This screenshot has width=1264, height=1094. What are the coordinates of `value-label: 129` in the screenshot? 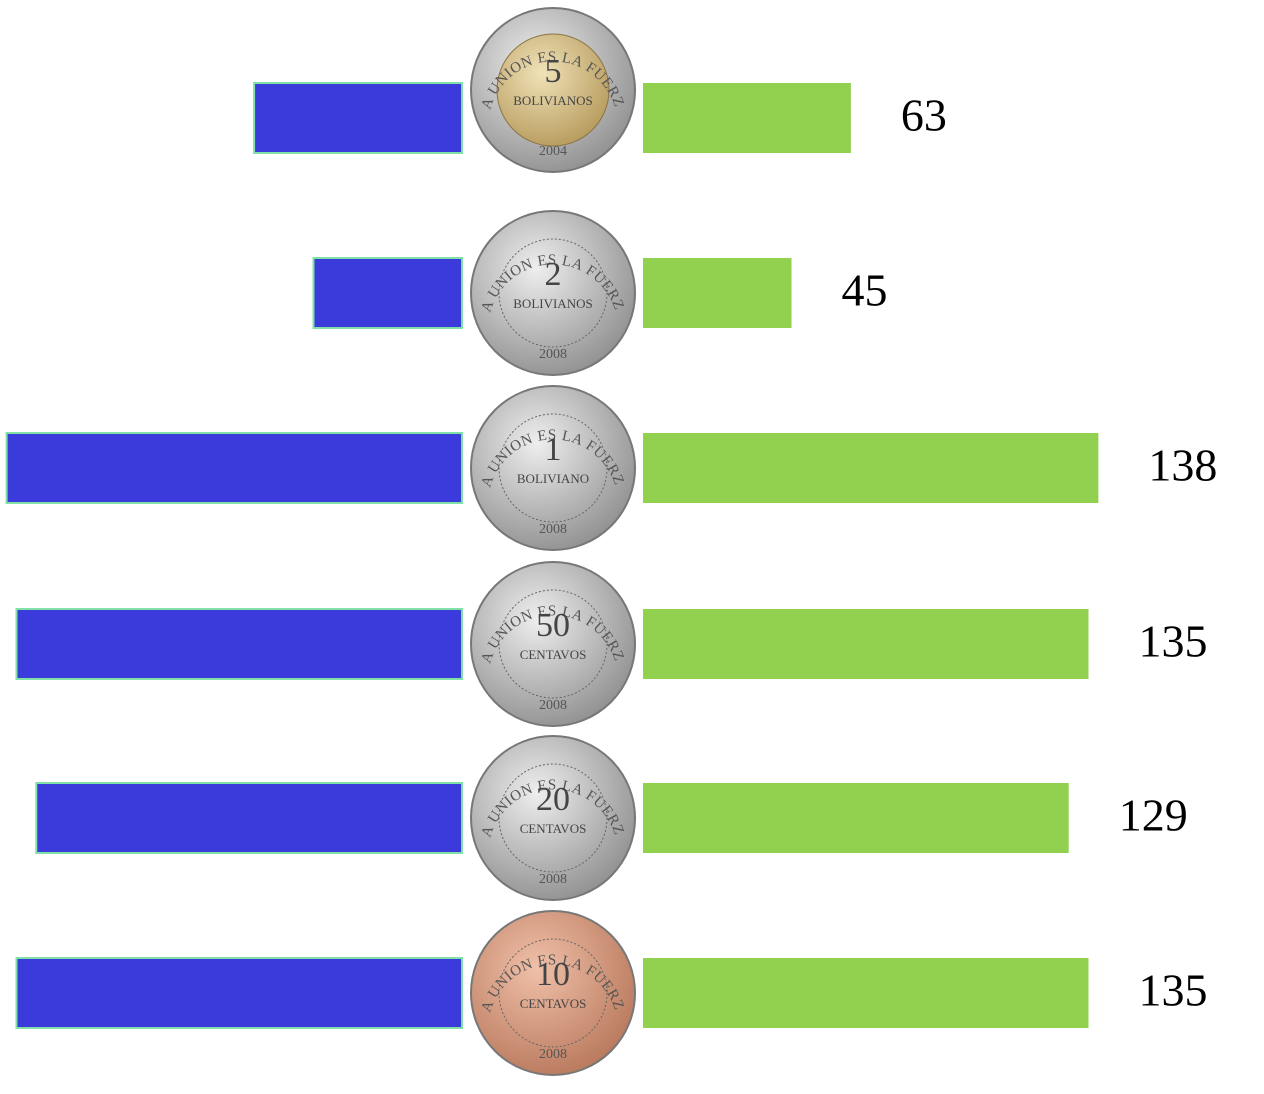 It's located at (1153, 815).